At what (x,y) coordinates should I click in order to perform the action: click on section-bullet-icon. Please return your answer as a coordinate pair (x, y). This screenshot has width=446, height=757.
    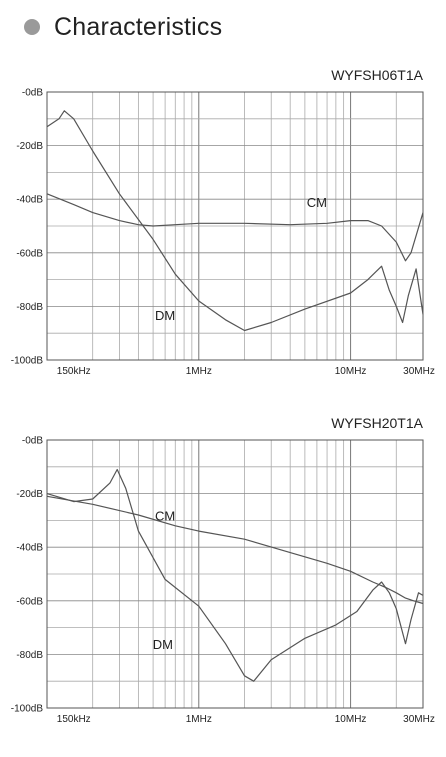
    Looking at the image, I should click on (32, 27).